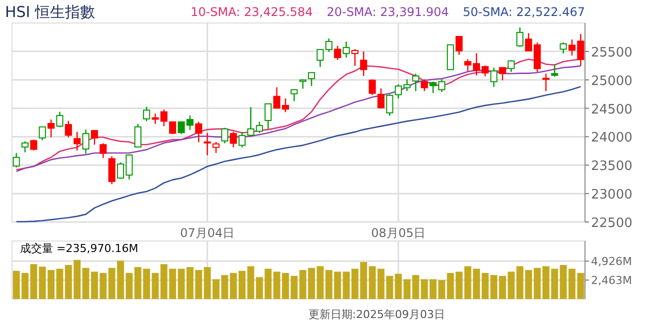  I want to click on text: 20-SMA: 23,391.904, so click(387, 12).